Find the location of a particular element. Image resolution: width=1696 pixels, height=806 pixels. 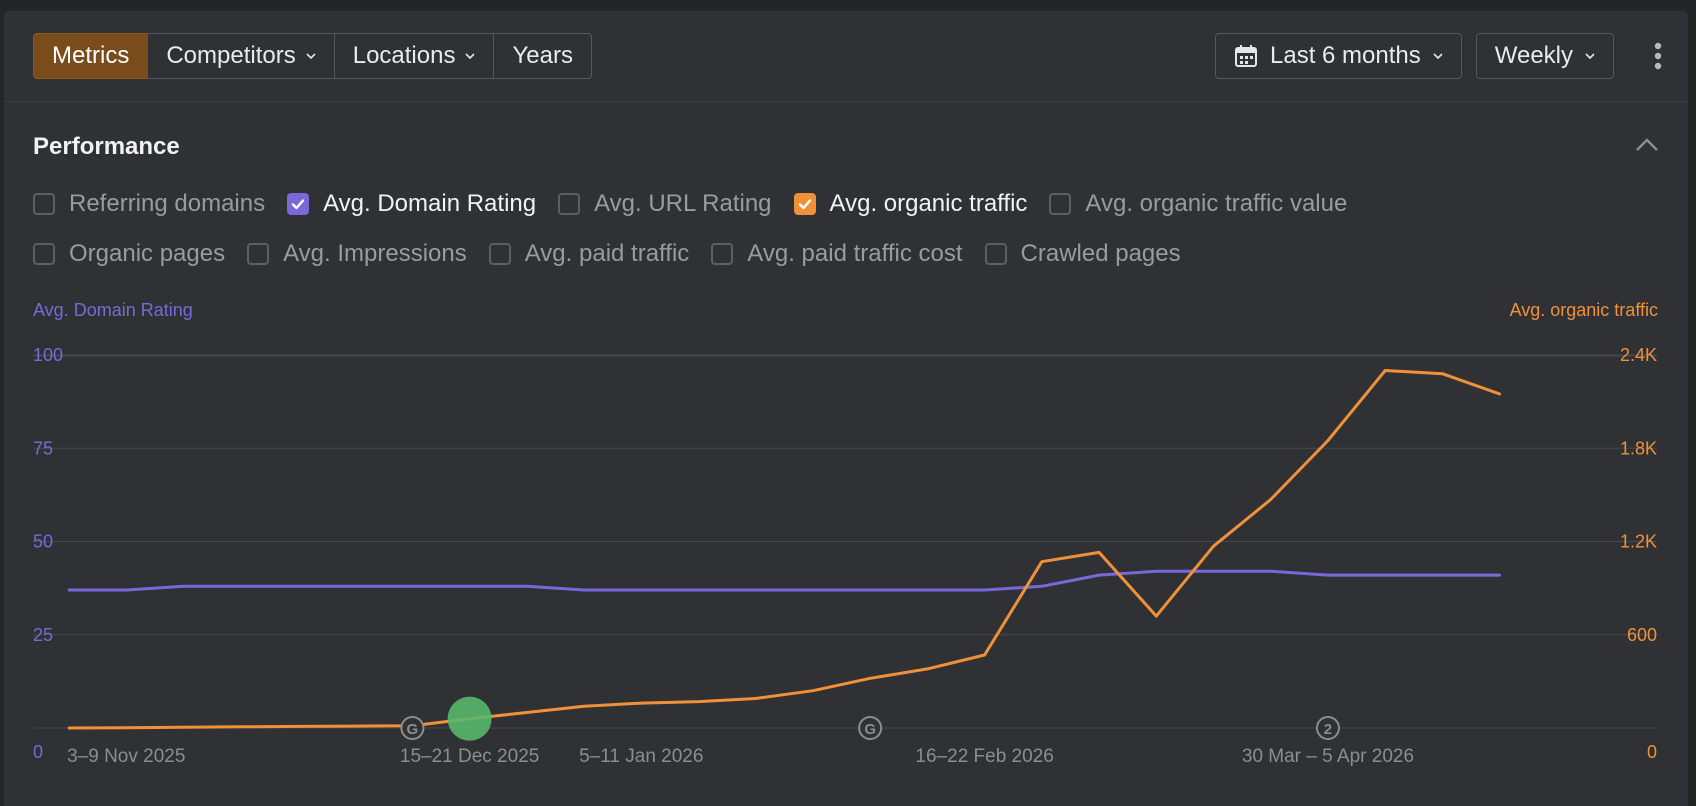

section-title: Performance is located at coordinates (106, 146).